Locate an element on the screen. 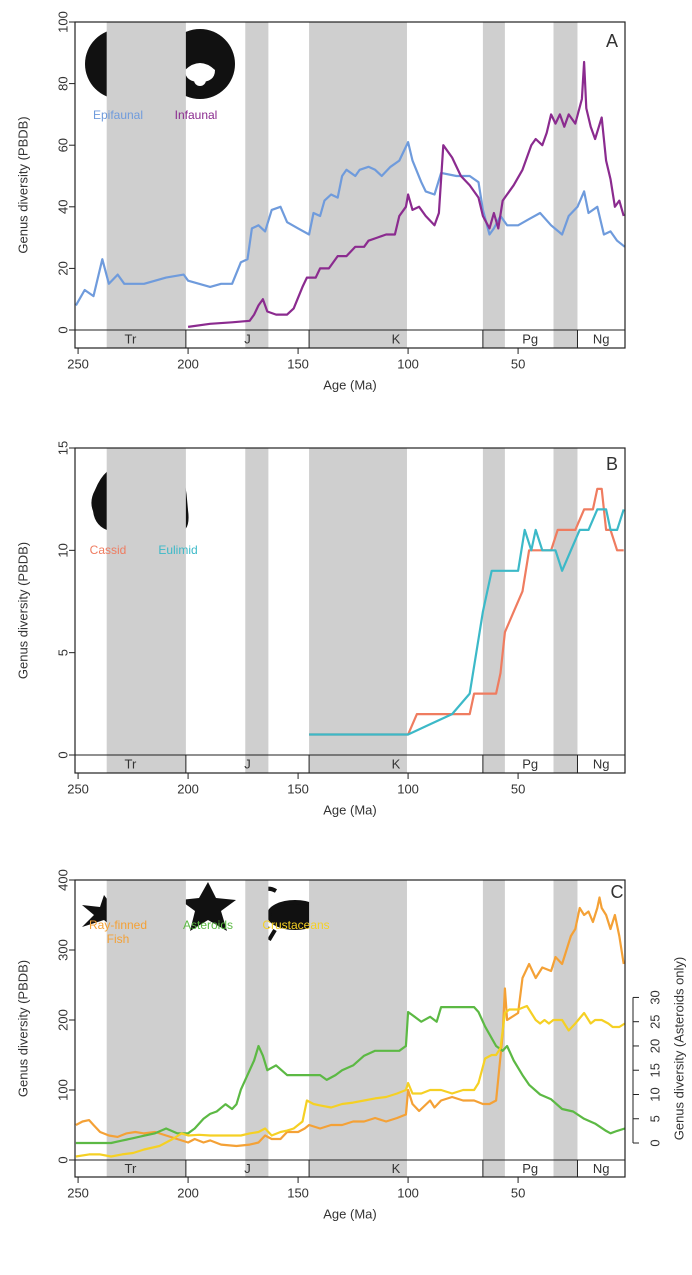 This screenshot has width=692, height=1275. y2-tick-label: 5 is located at coordinates (654, 1118).